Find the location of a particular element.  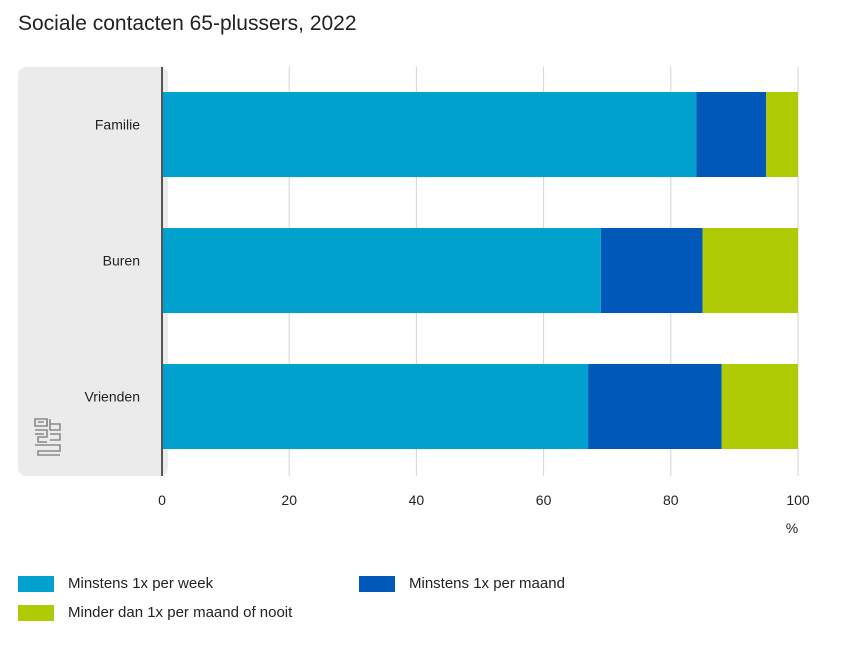

legend-label: Minder dan 1x per maand of nooit is located at coordinates (180, 612).